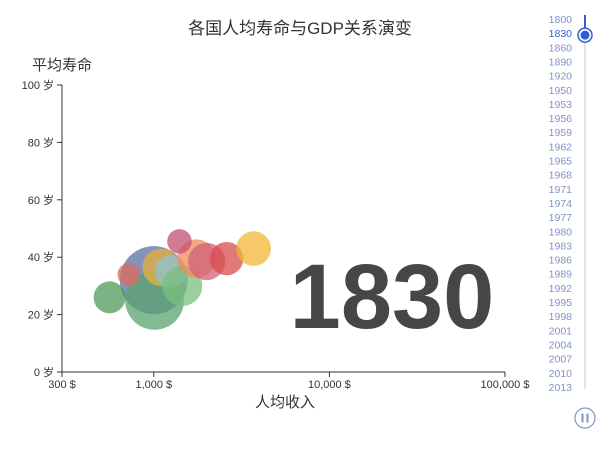 The image size is (600, 450). Describe the element at coordinates (561, 204) in the screenshot. I see `timeline-year-label: 1974` at that location.